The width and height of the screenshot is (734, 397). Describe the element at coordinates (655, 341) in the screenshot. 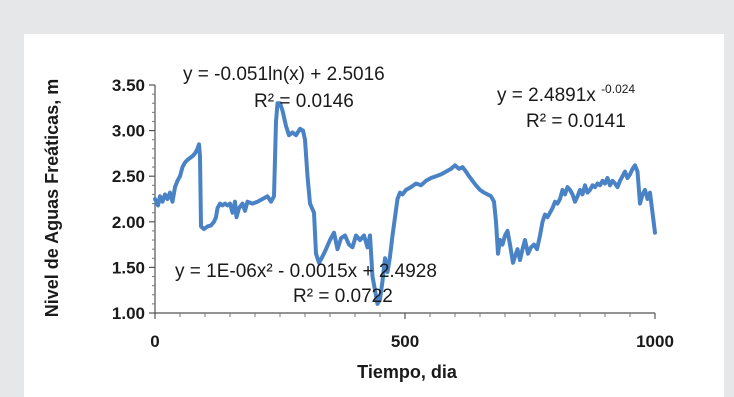

I see `x-tick-label: 1000` at that location.